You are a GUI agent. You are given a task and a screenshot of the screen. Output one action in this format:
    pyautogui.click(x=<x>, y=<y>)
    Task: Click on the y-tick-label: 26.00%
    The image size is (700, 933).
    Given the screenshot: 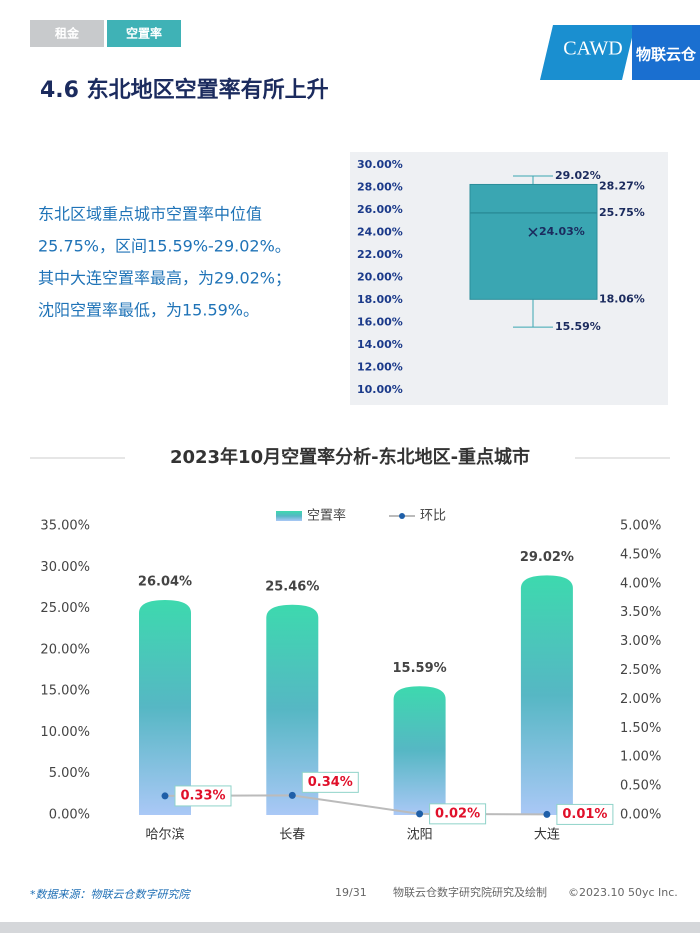 What is the action you would take?
    pyautogui.click(x=380, y=209)
    